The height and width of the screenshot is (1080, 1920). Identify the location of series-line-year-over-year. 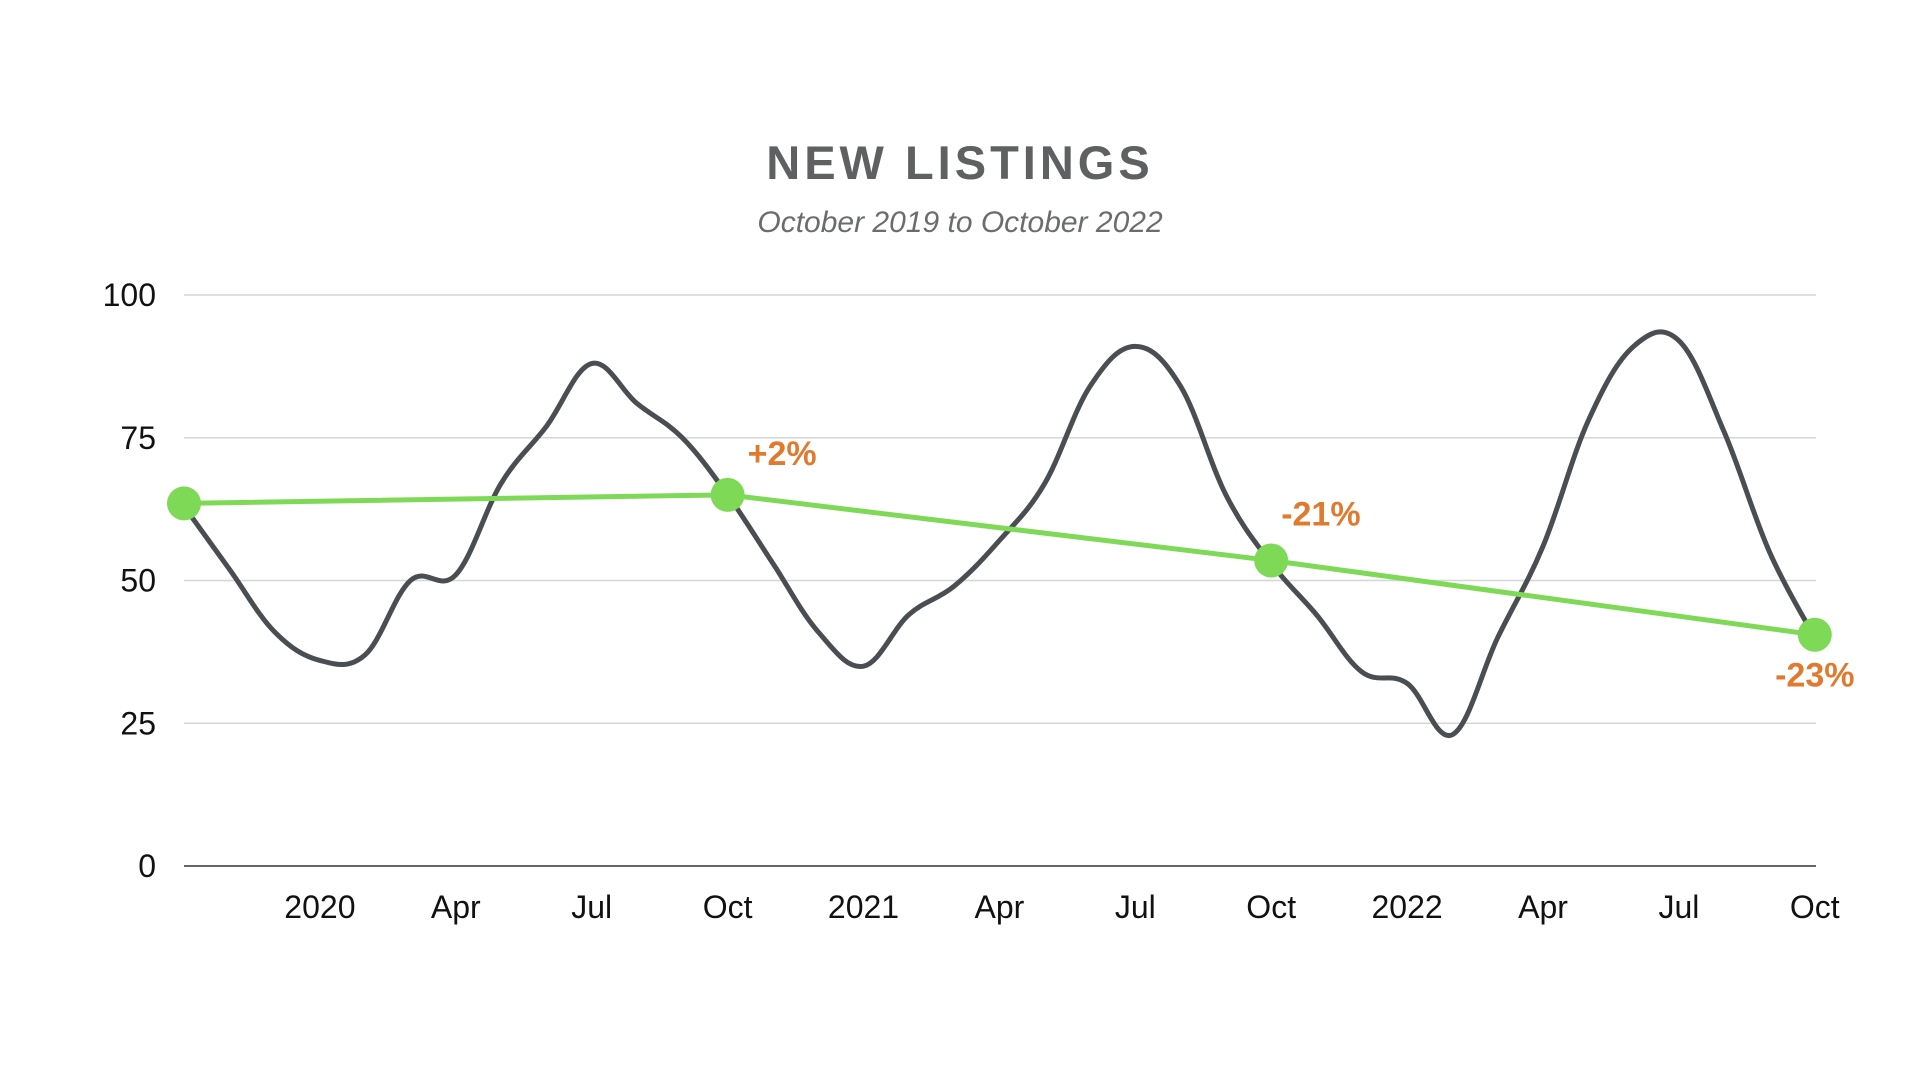
(999, 565).